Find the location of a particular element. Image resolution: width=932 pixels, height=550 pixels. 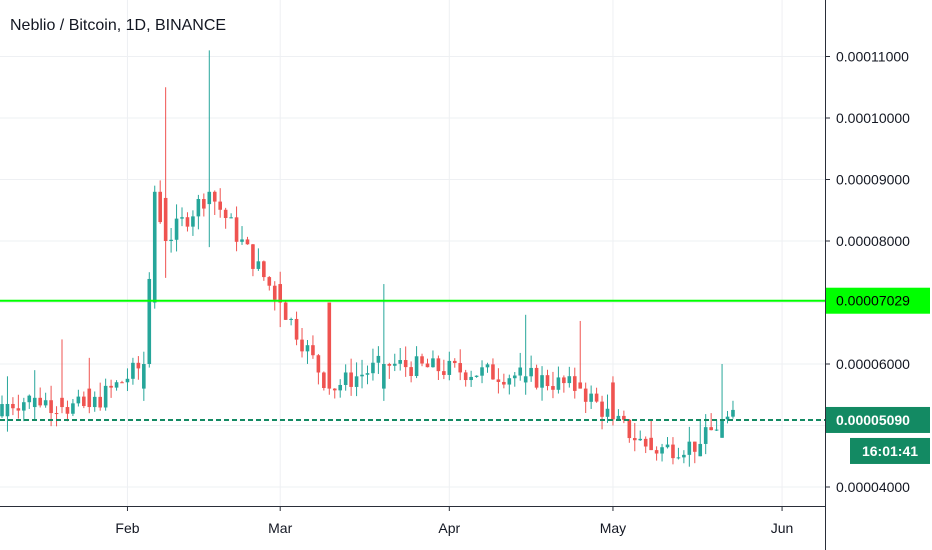

x-tick-label: Mar is located at coordinates (280, 528).